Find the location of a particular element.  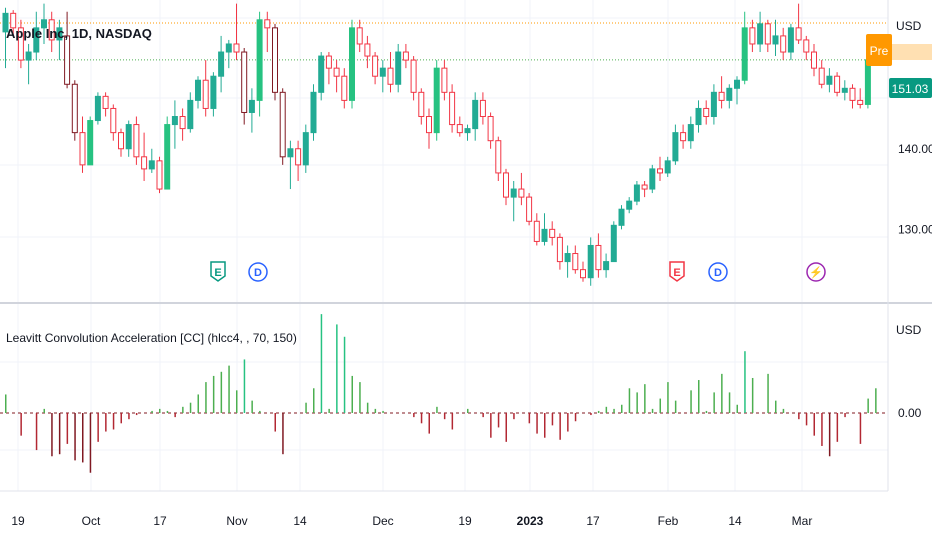

last-price-value: 151.03 is located at coordinates (910, 89).